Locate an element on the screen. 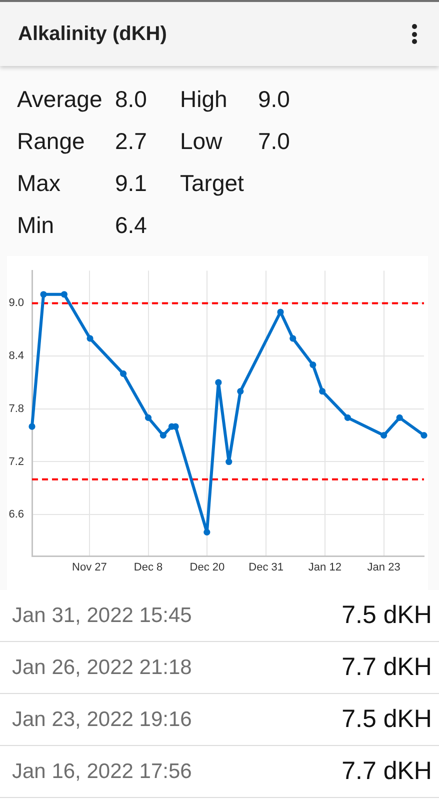 This screenshot has height=800, width=439. text: 9.1 is located at coordinates (131, 183).